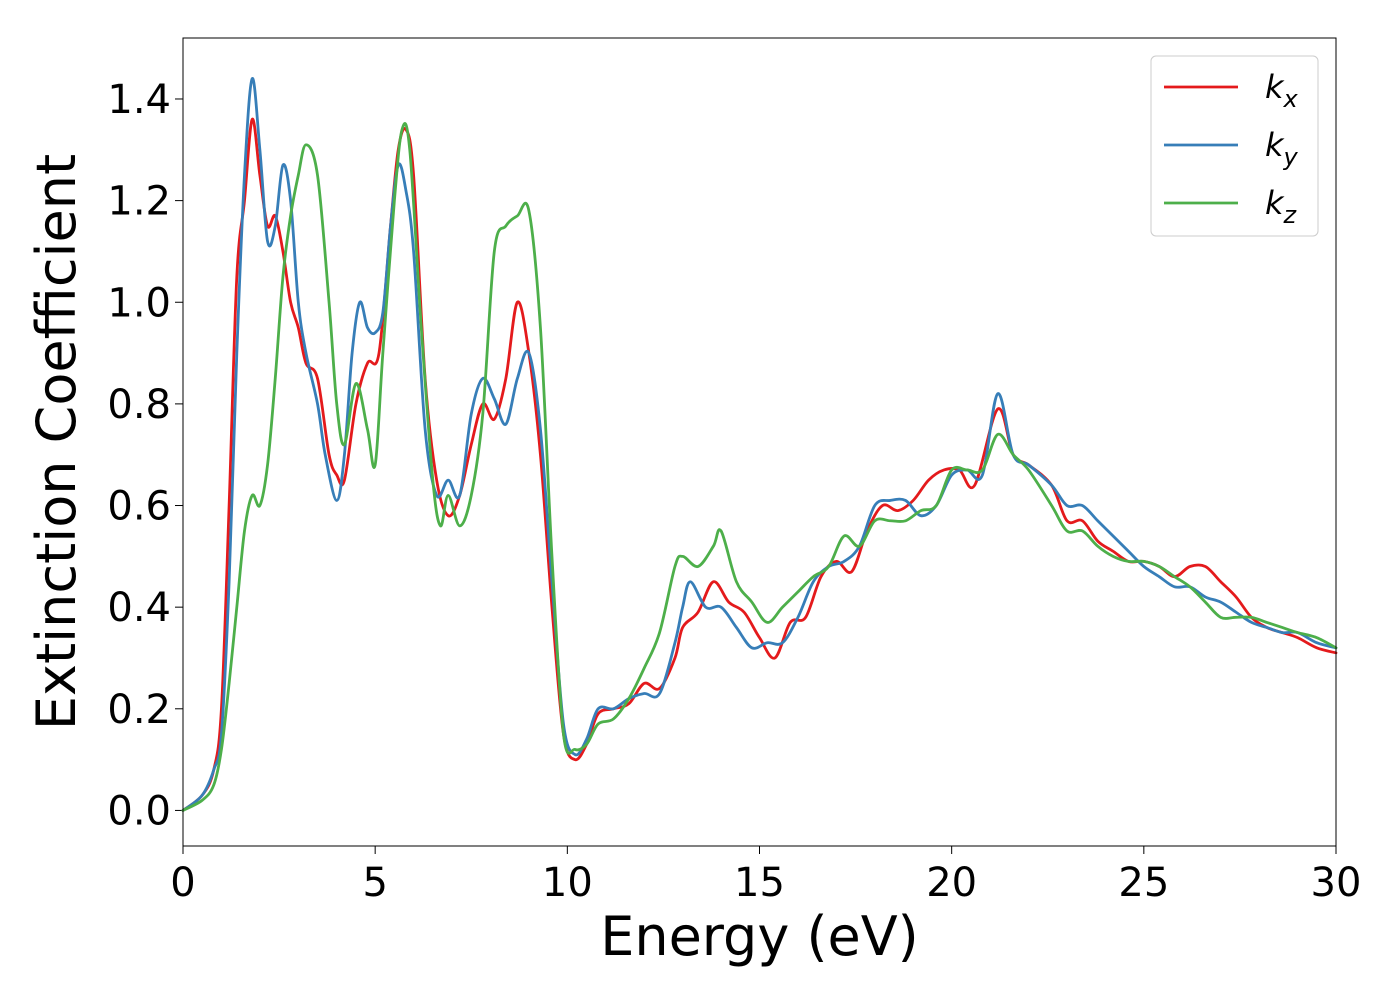  What do you see at coordinates (56, 442) in the screenshot?
I see `y-axis-title: Extinction Coefficient` at bounding box center [56, 442].